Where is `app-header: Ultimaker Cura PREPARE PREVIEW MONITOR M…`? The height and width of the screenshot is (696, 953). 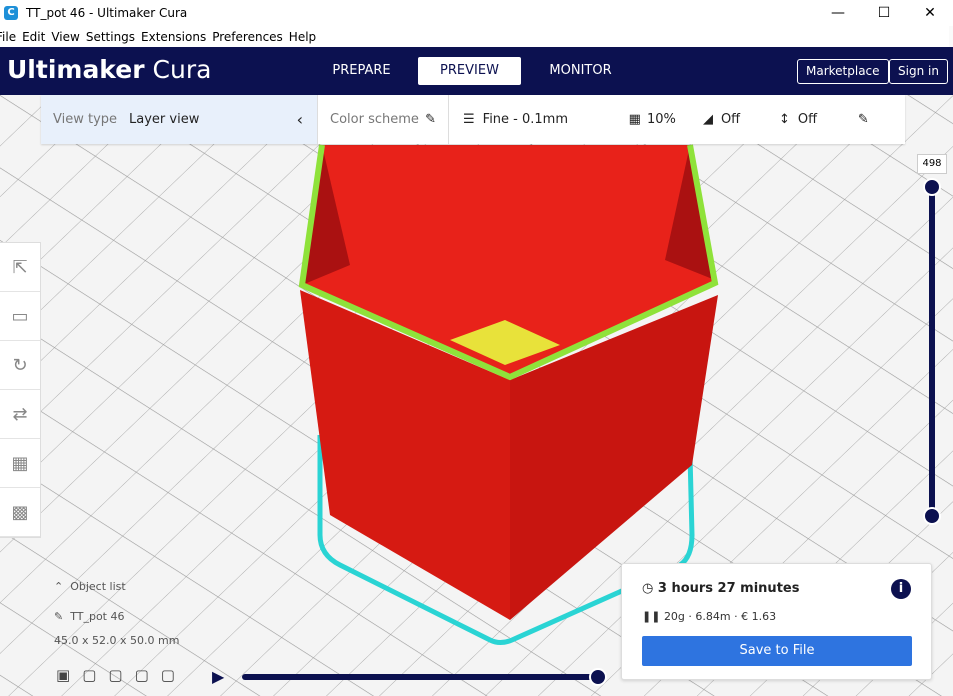 app-header: Ultimaker Cura PREPARE PREVIEW MONITOR M… is located at coordinates (476, 71).